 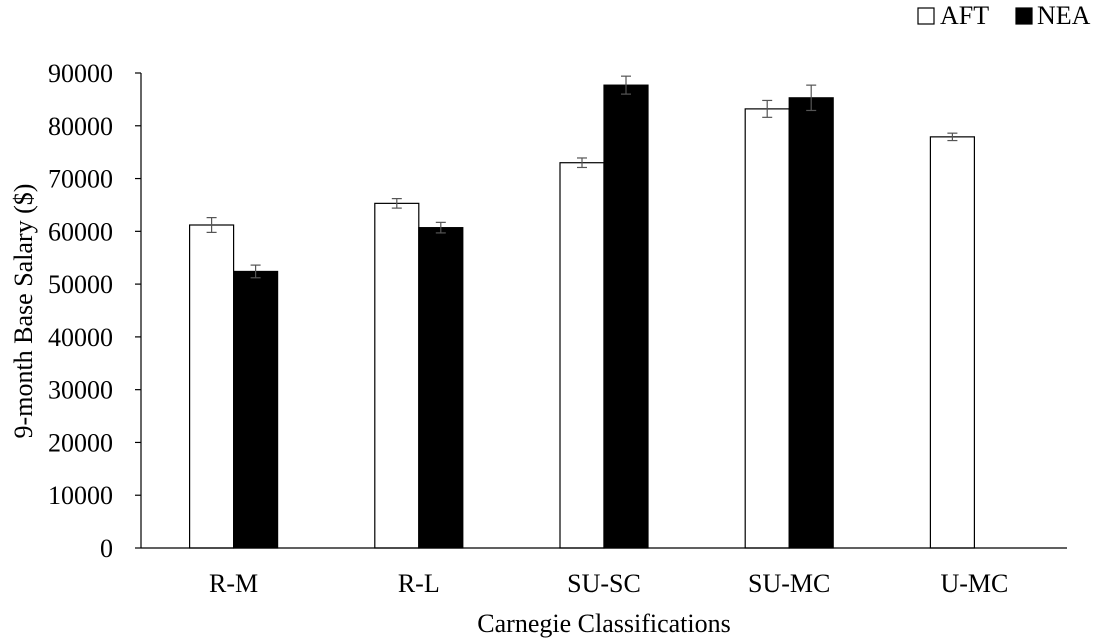 What do you see at coordinates (80, 495) in the screenshot?
I see `y-tick-label: 10000` at bounding box center [80, 495].